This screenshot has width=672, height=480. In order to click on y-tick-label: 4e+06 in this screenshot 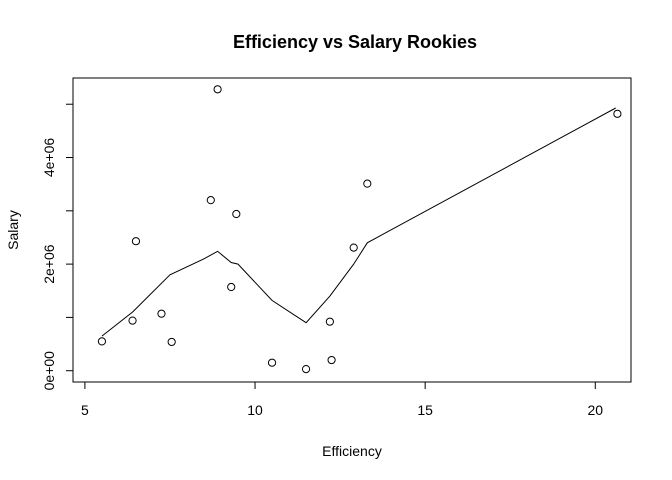, I will do `click(49, 158)`.